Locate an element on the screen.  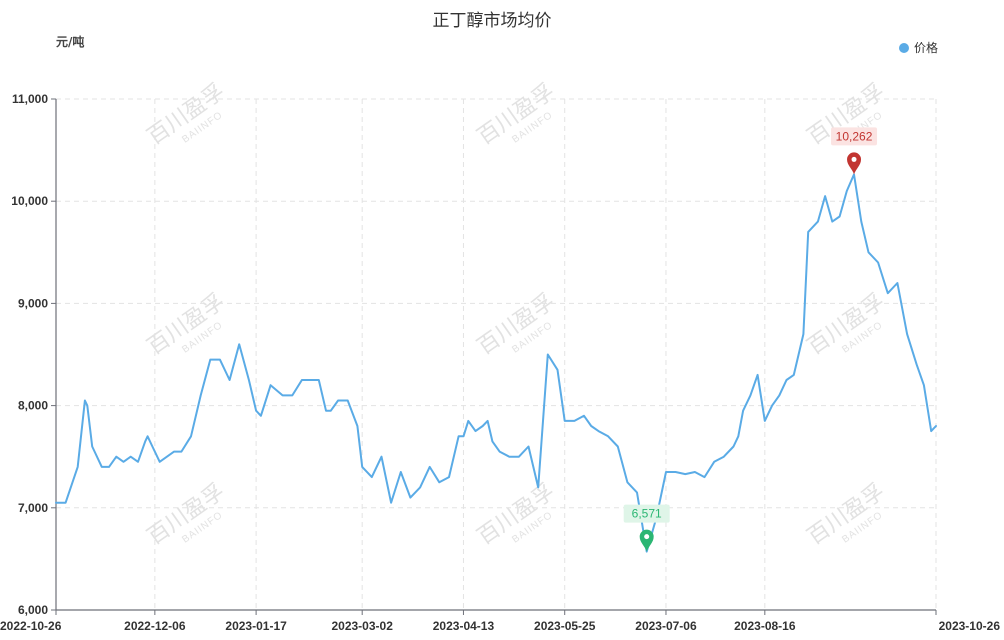
x-tick-label: 2022-12-06 is located at coordinates (155, 626).